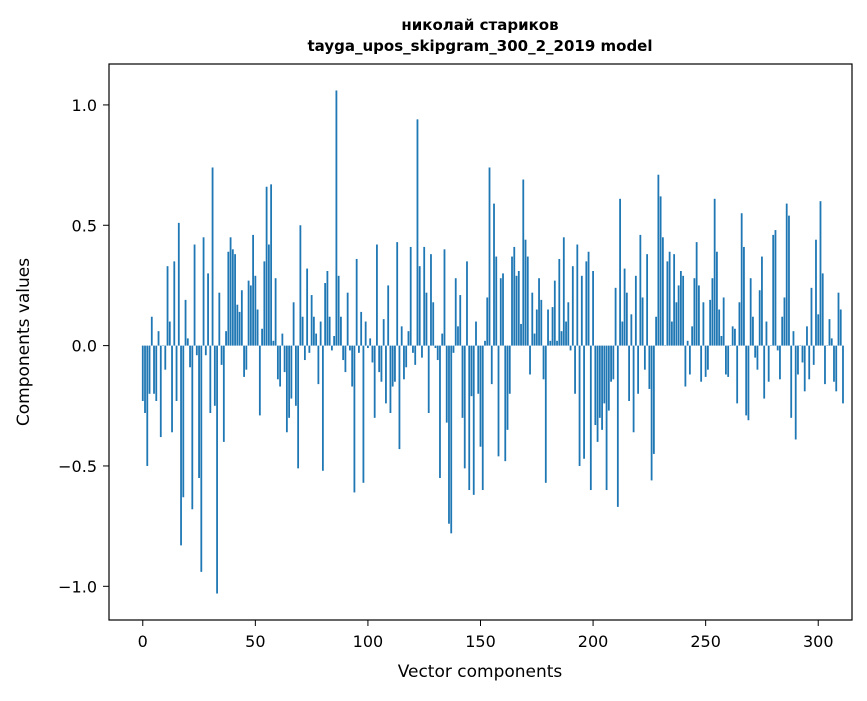  What do you see at coordinates (480, 641) in the screenshot?
I see `x-tick-label: 150` at bounding box center [480, 641].